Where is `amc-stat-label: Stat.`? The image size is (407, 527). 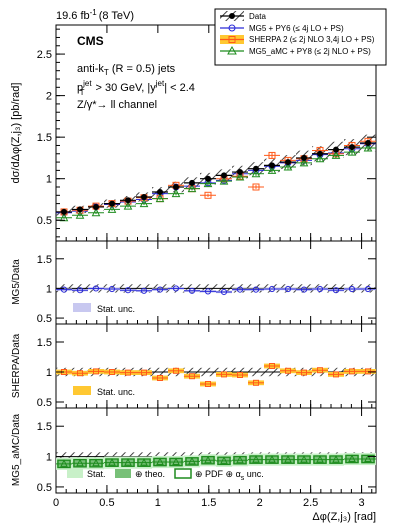
amc-stat-label: Stat. is located at coordinates (96, 474).